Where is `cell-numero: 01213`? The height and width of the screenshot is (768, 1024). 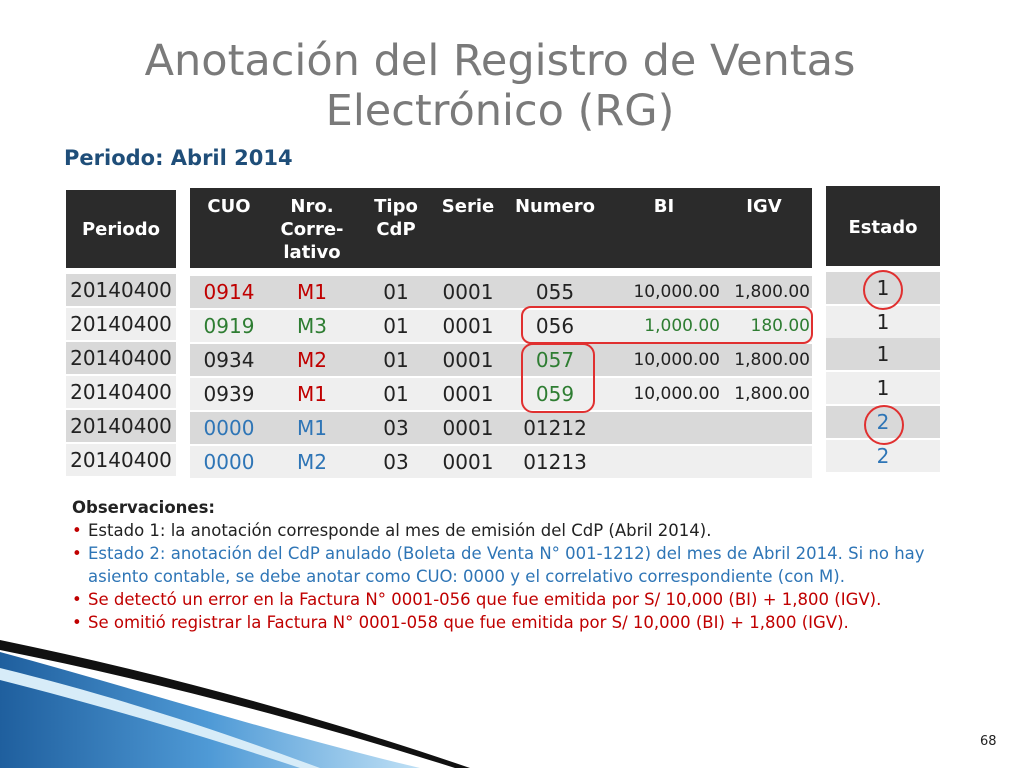
cell-numero: 01213 is located at coordinates (555, 462).